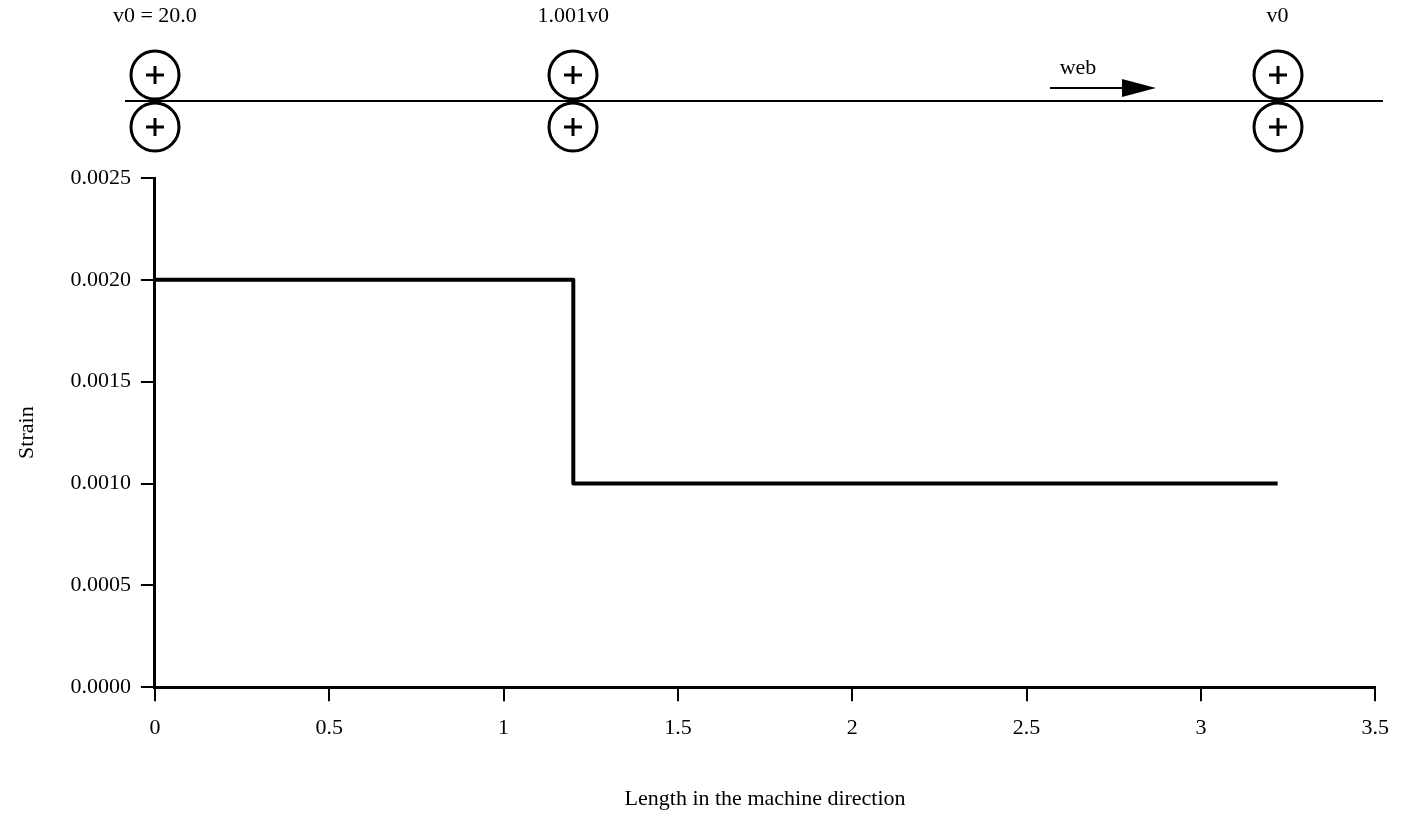 Image resolution: width=1403 pixels, height=826 pixels. Describe the element at coordinates (1078, 67) in the screenshot. I see `text: web` at that location.